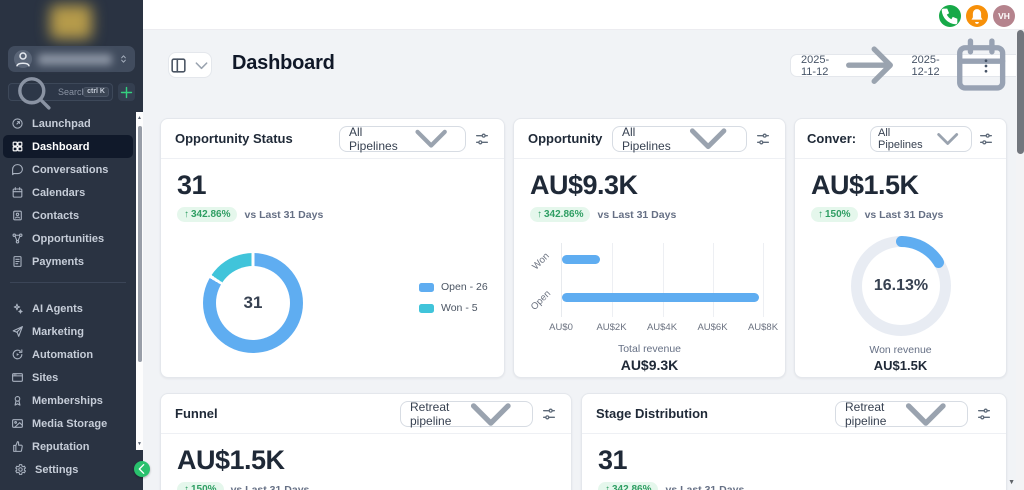 This screenshot has width=1024, height=490. I want to click on card-title: Opportunity Status, so click(234, 138).